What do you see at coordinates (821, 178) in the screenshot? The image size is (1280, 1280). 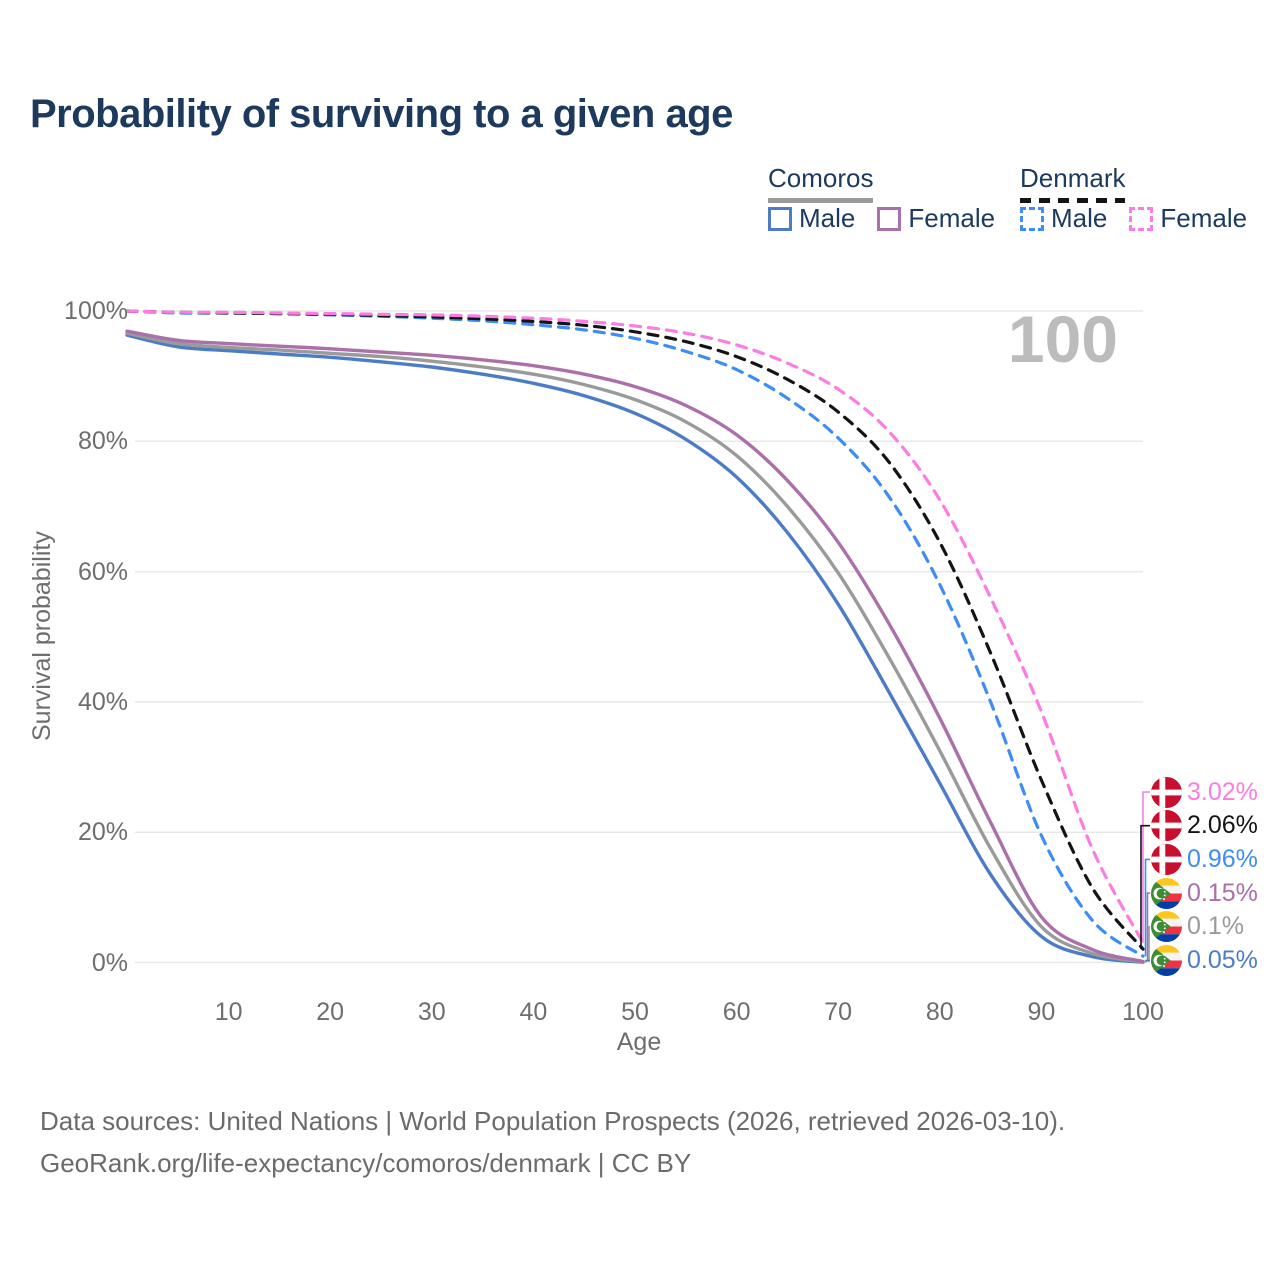 I see `legend-group-label: Comoros` at bounding box center [821, 178].